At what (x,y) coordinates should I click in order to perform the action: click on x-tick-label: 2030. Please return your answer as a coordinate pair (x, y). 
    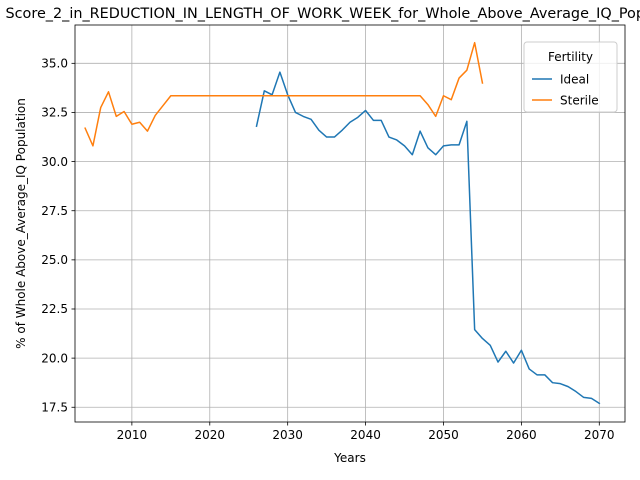
    Looking at the image, I should click on (287, 435).